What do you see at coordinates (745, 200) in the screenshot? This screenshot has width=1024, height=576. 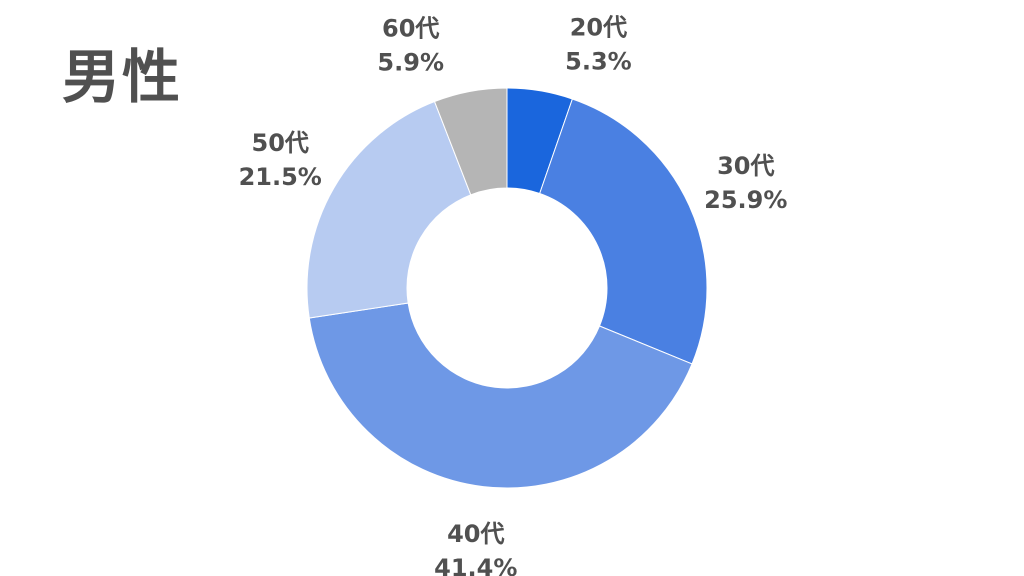 I see `slice-percentage: 25.9%` at bounding box center [745, 200].